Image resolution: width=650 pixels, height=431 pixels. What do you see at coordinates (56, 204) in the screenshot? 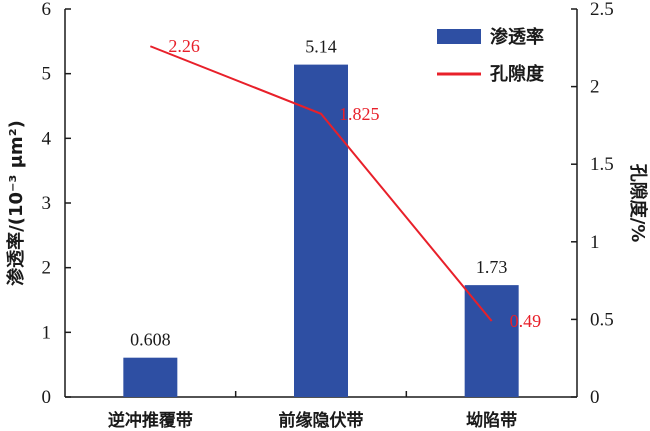
I see `left-axis-ticks: 0 1 2 3 4 5 6` at bounding box center [56, 204].